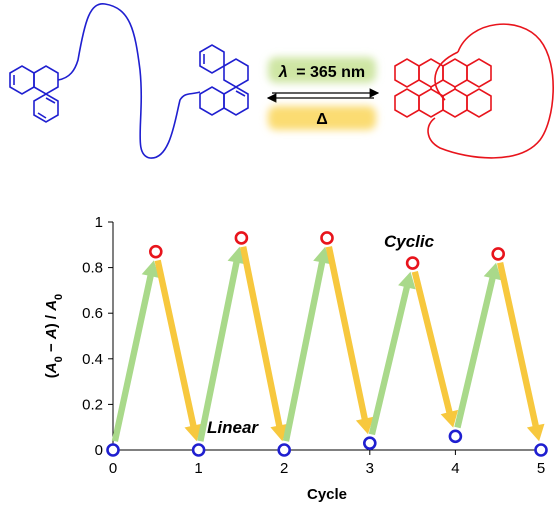  Describe the element at coordinates (370, 468) in the screenshot. I see `x-tick-label: 3` at that location.